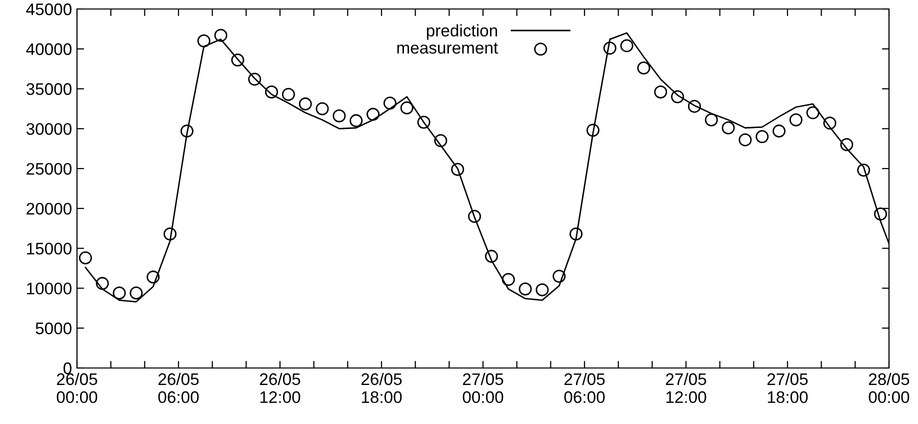 The width and height of the screenshot is (918, 424). What do you see at coordinates (787, 388) in the screenshot?
I see `x-tick-label: 27/05 18:00` at bounding box center [787, 388].